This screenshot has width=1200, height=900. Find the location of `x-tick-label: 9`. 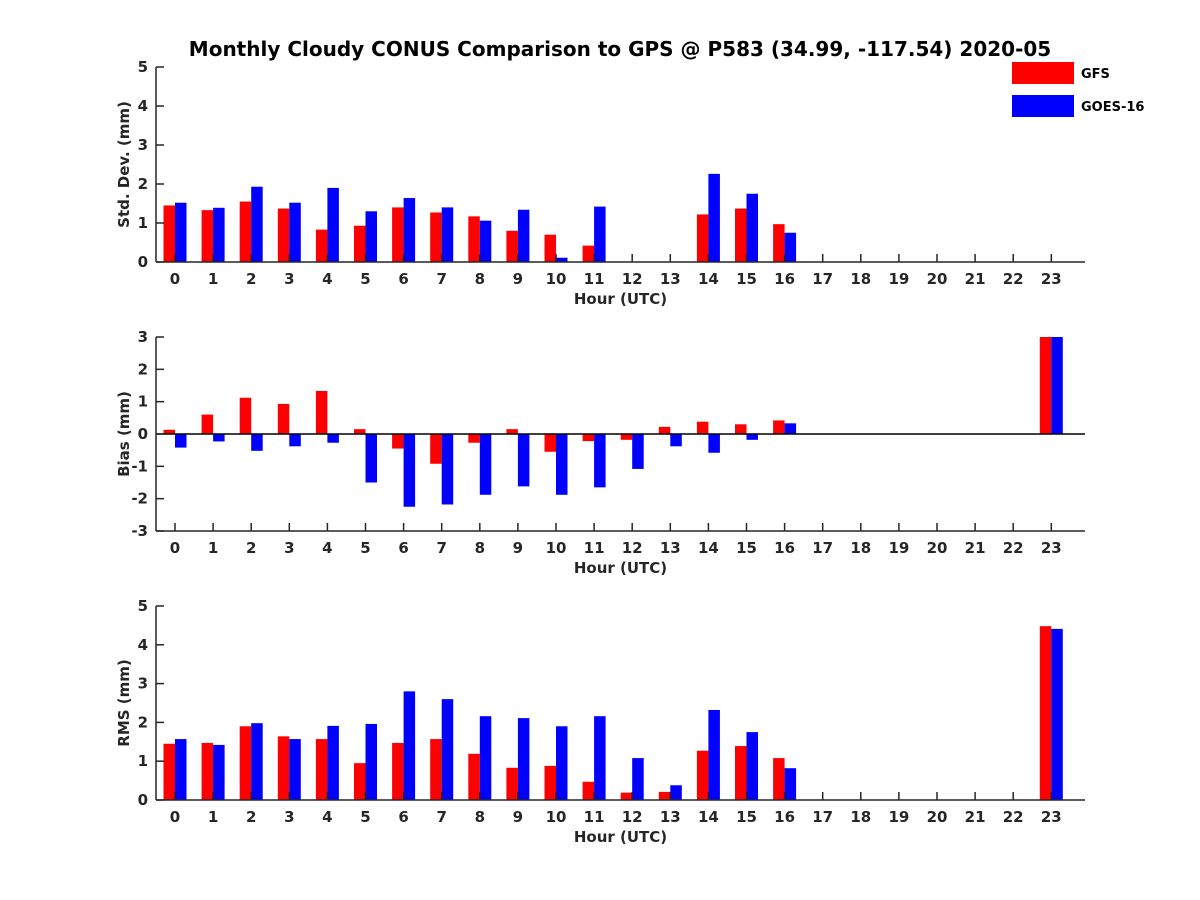

x-tick-label: 9 is located at coordinates (518, 279).